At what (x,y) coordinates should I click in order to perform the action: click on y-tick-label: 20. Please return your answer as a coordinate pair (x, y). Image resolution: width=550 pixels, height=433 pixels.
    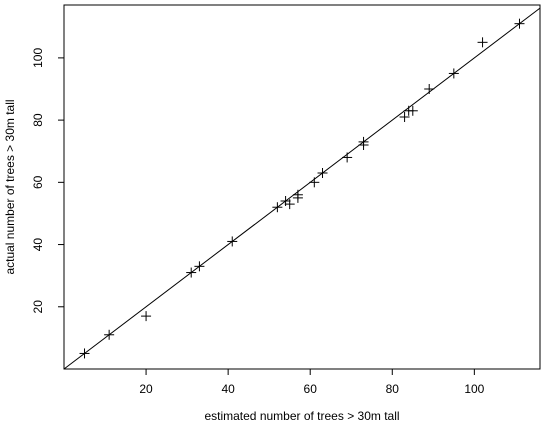
    Looking at the image, I should click on (38, 307).